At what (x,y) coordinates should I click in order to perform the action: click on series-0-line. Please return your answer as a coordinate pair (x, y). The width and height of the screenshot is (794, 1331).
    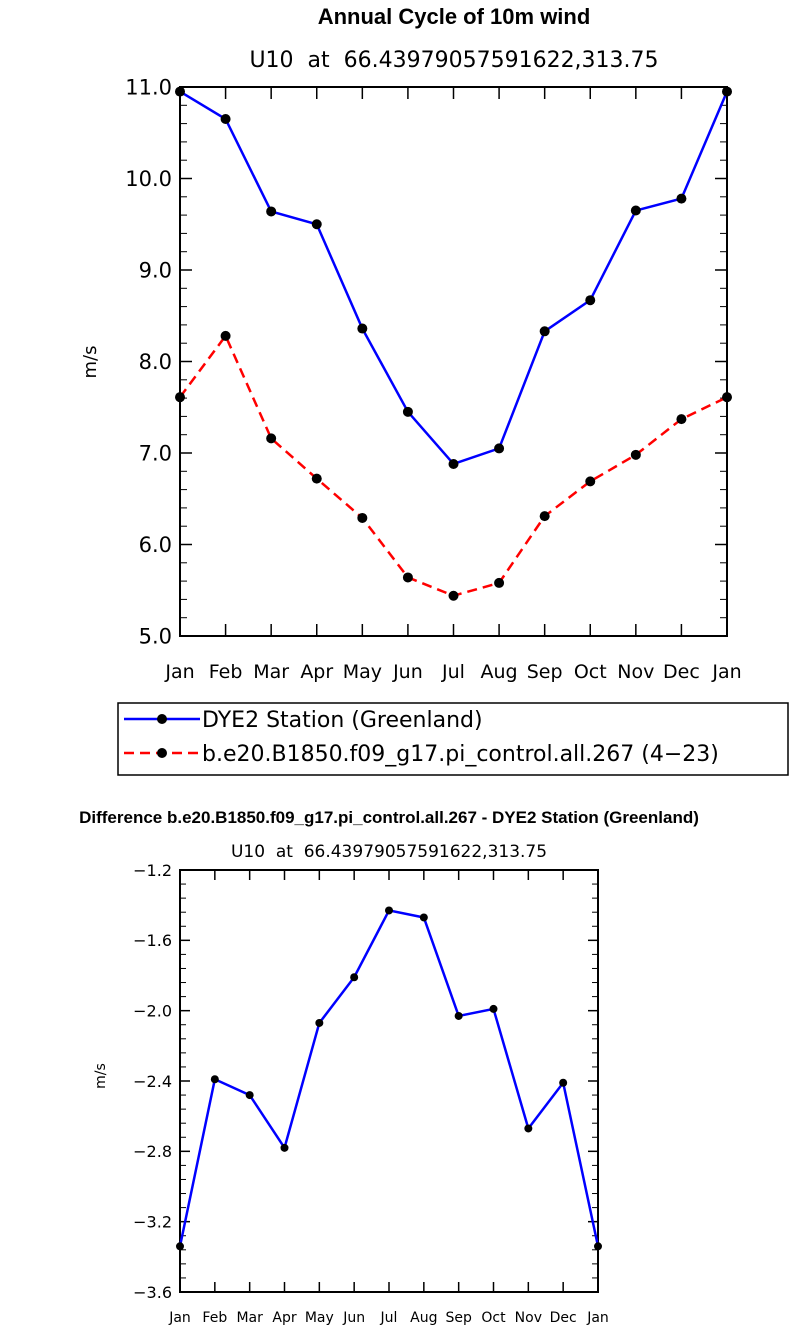
    Looking at the image, I should click on (389, 1078).